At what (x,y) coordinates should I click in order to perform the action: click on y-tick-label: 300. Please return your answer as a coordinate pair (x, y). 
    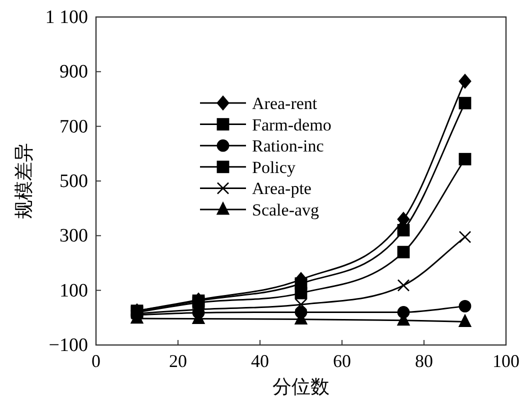
    Looking at the image, I should click on (74, 236).